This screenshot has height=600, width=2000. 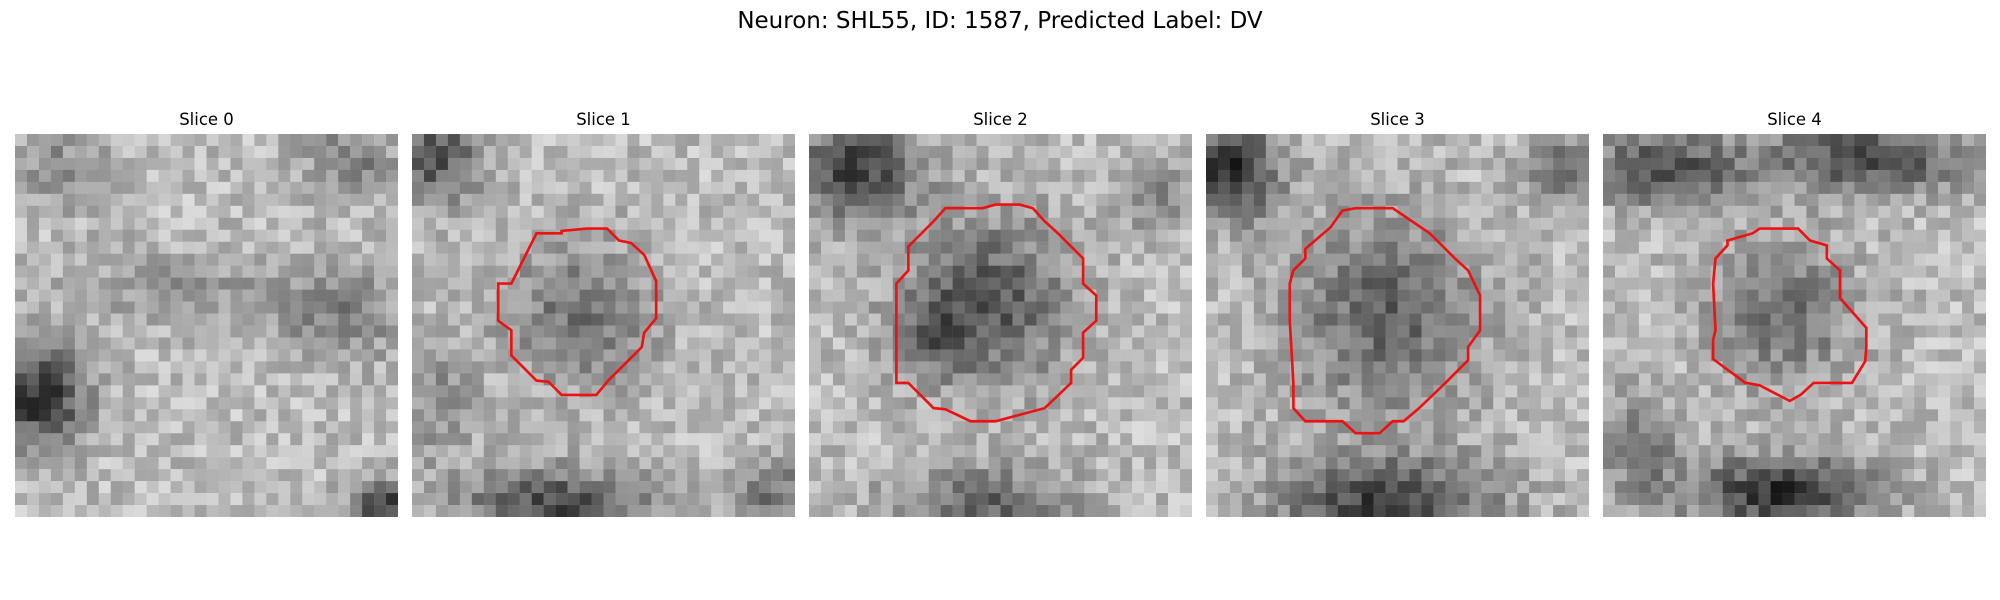 I want to click on slice-title-1: Slice 1, so click(x=603, y=119).